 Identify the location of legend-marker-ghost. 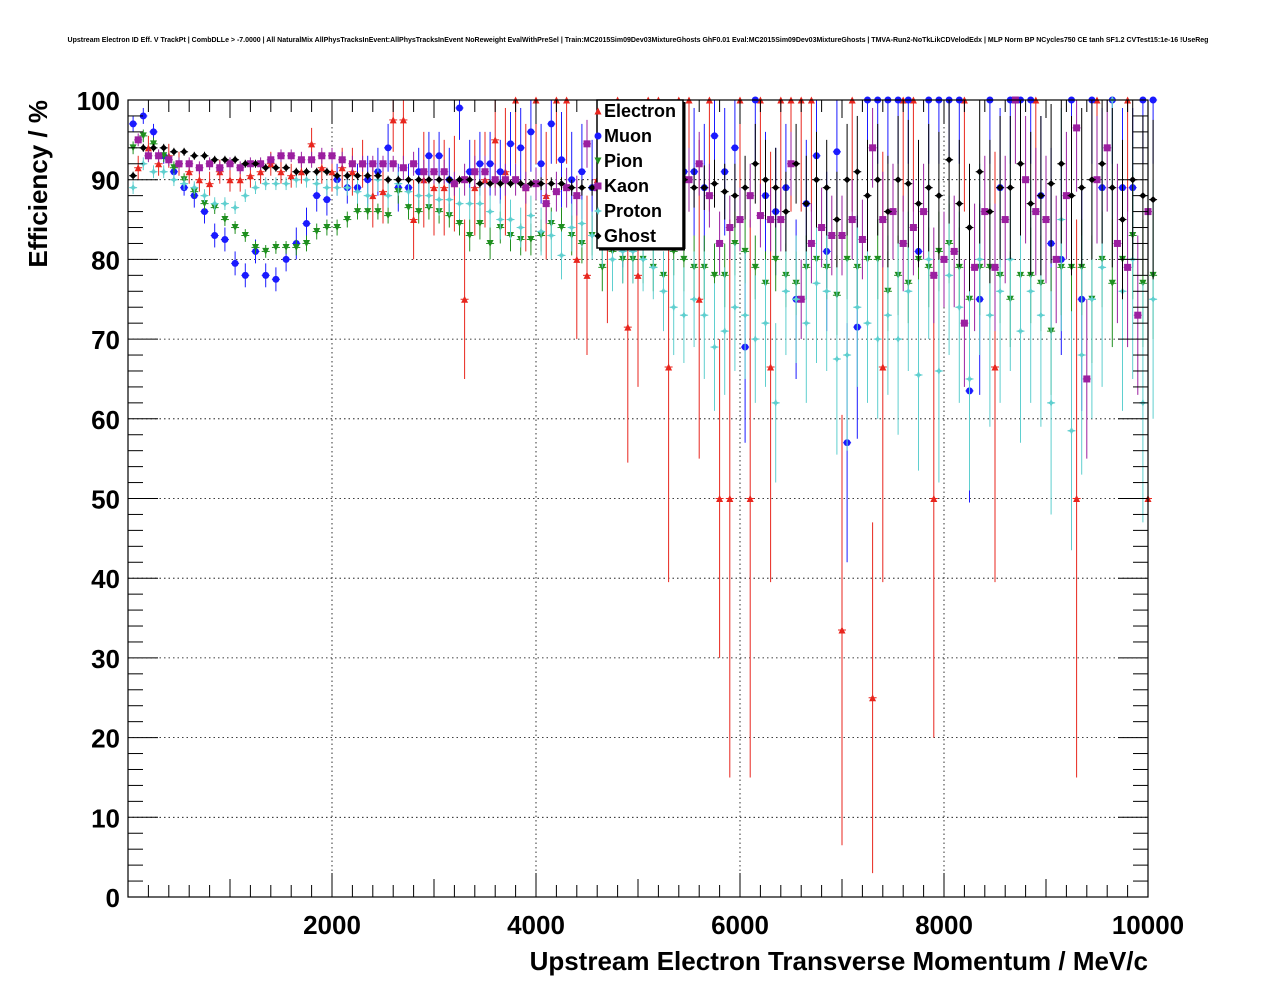
(598, 236).